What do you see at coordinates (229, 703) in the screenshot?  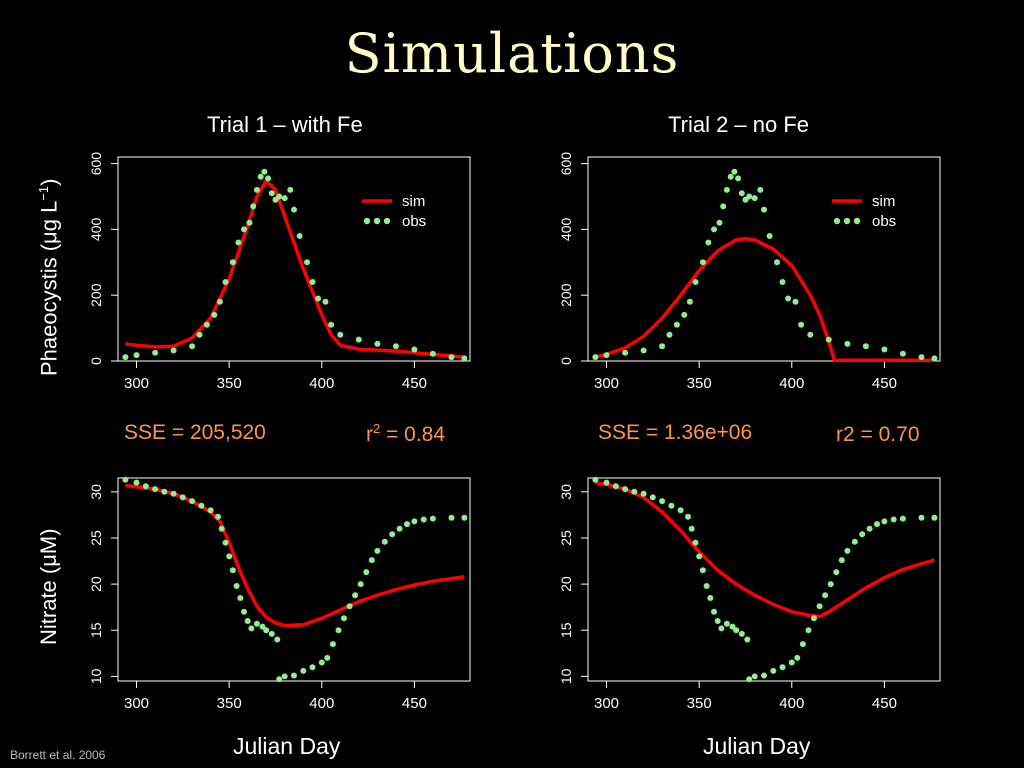 I see `nitrate-fe-x-tick-label: 350` at bounding box center [229, 703].